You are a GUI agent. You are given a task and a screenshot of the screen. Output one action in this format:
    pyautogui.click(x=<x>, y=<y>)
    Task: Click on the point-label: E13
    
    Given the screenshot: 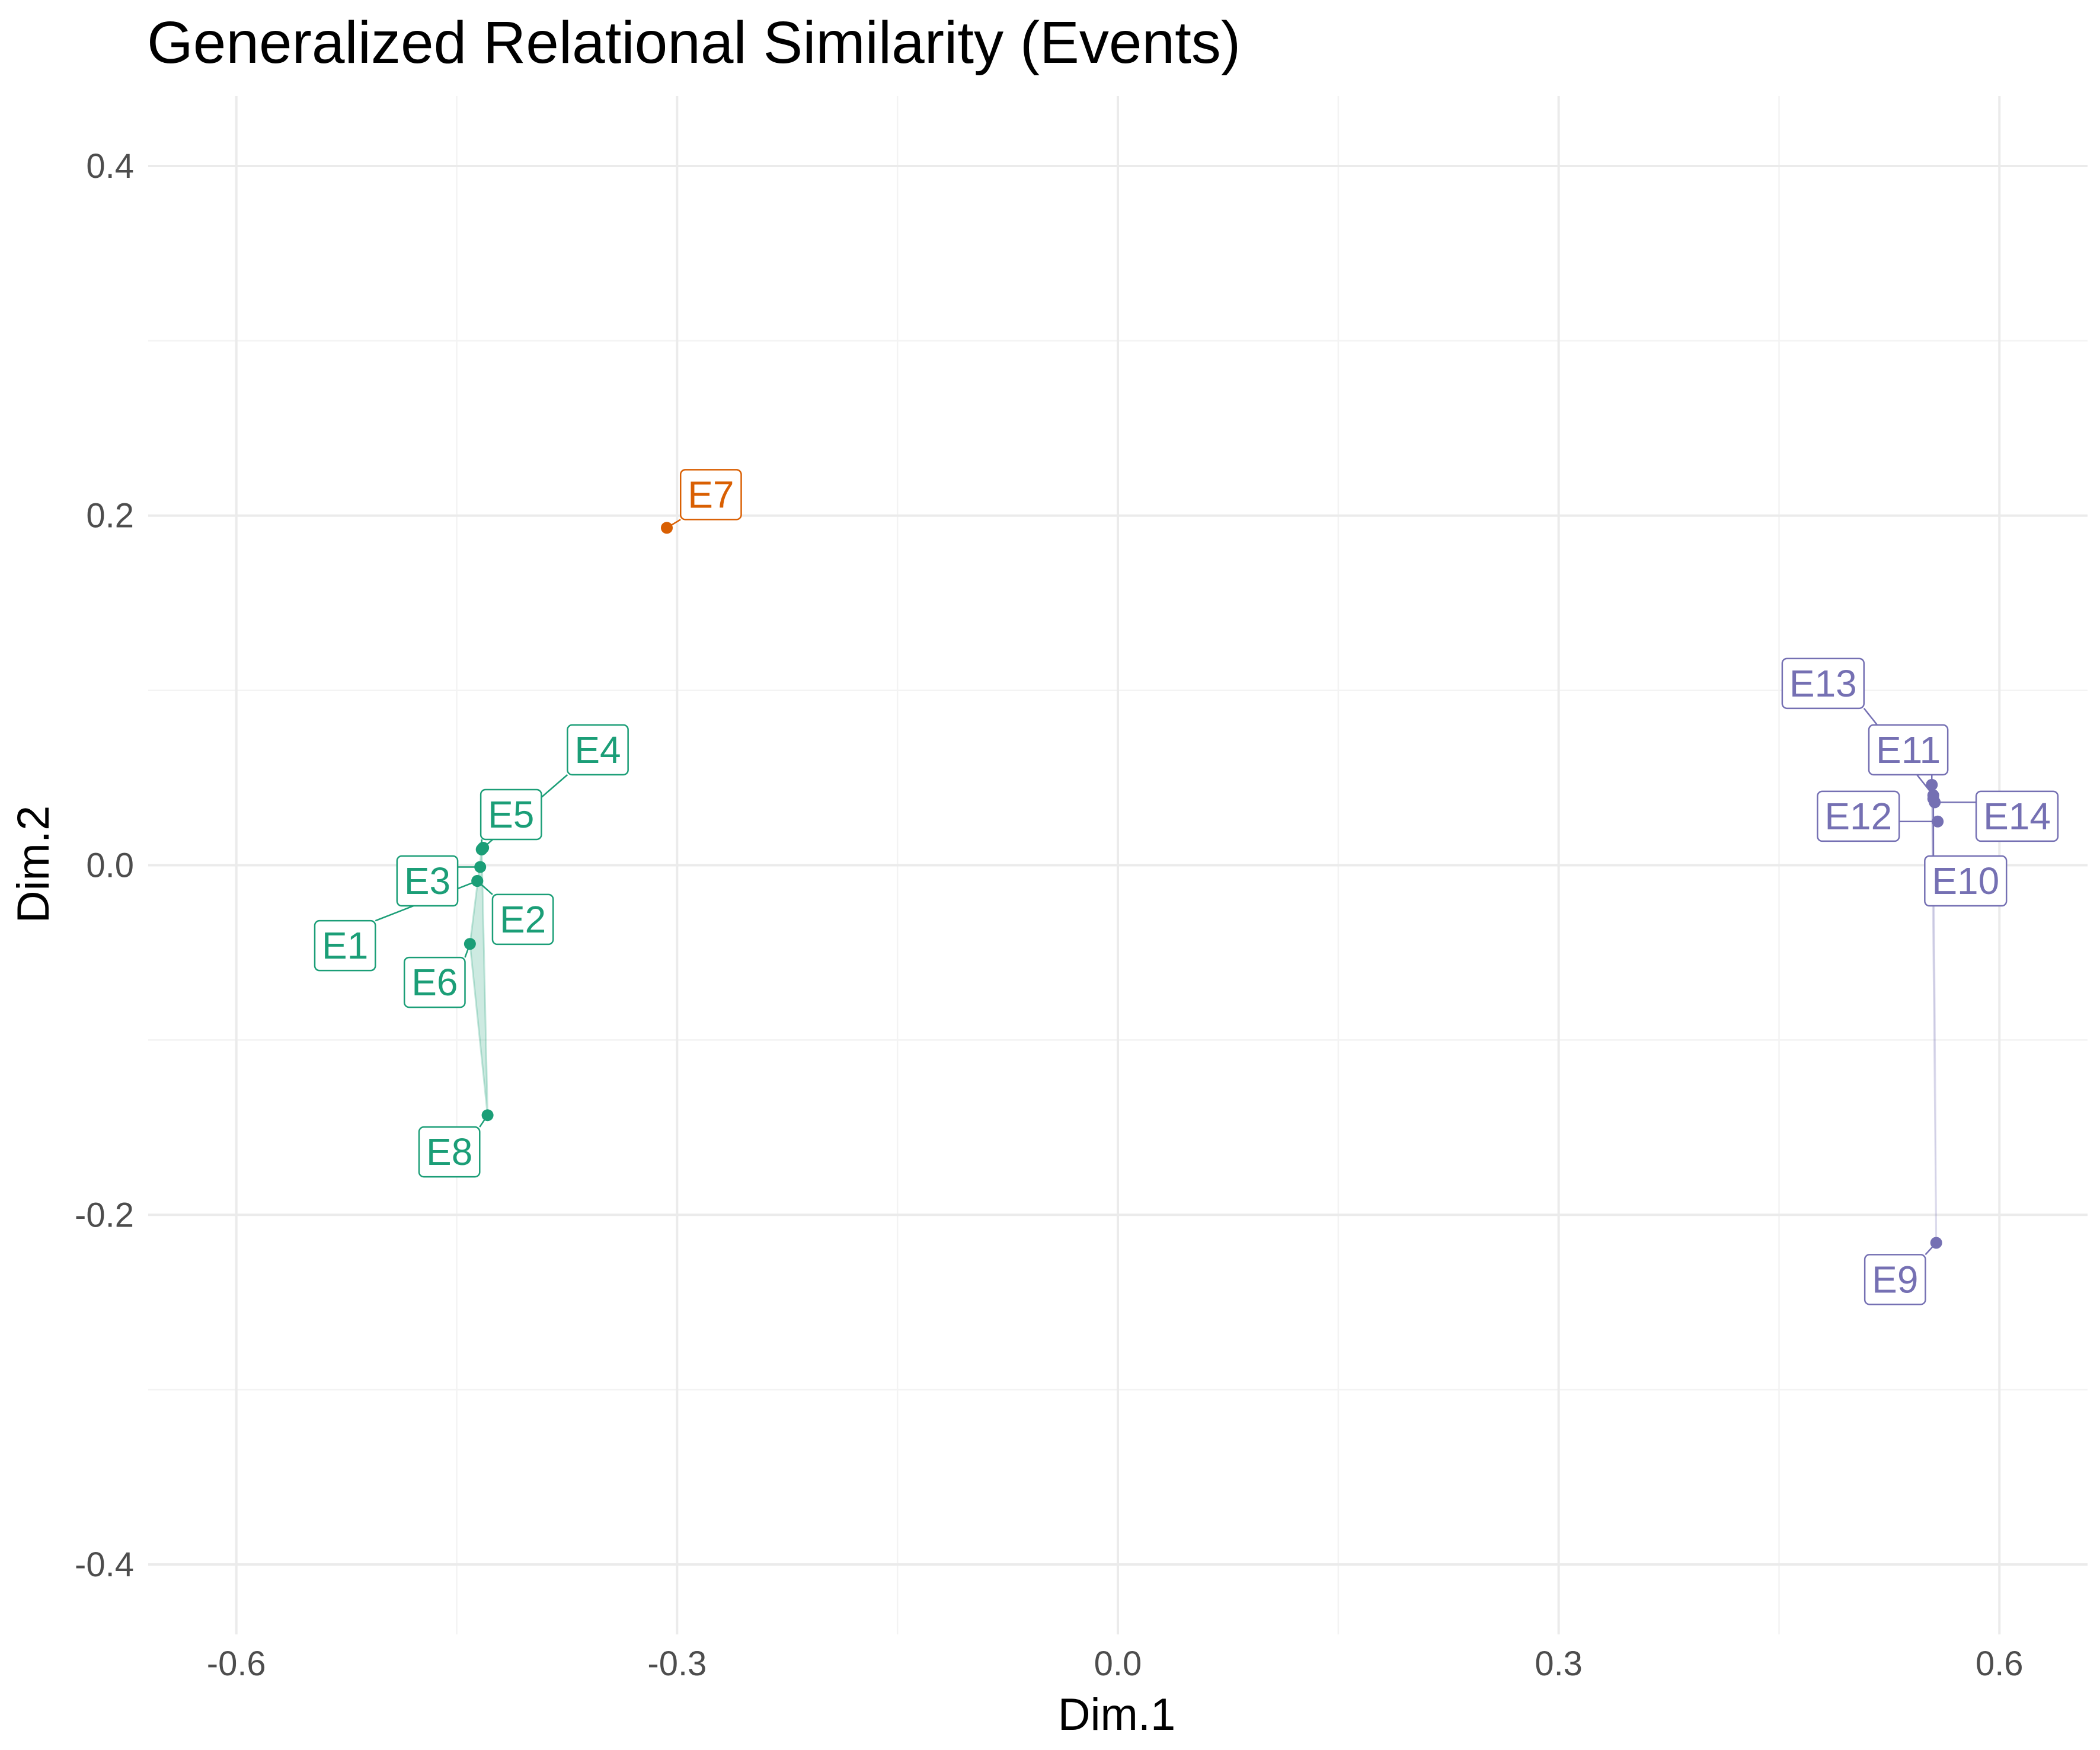 What is the action you would take?
    pyautogui.click(x=1823, y=684)
    